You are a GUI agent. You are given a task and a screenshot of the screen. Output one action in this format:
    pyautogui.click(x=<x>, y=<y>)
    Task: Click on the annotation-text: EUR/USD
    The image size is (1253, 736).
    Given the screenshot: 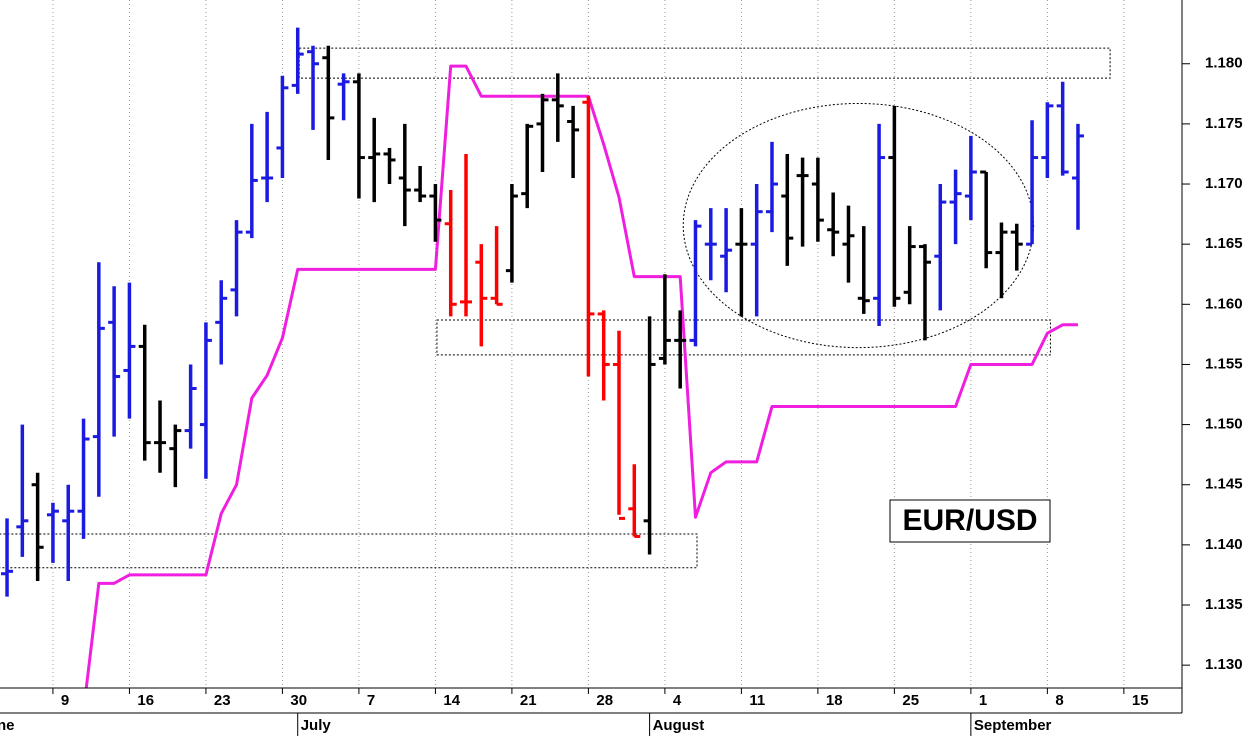 What is the action you would take?
    pyautogui.click(x=969, y=520)
    